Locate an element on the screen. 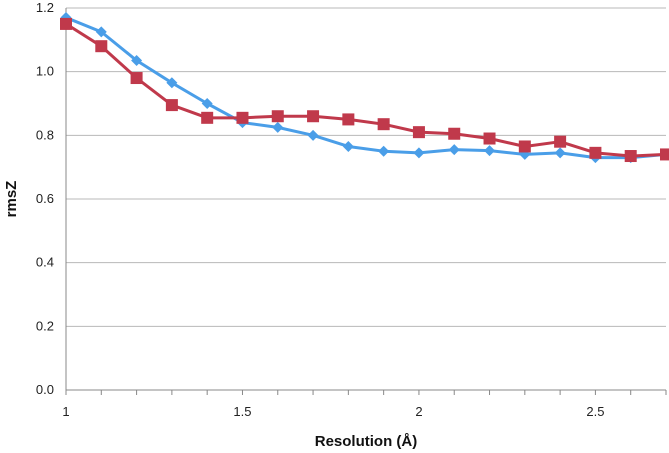  x-tick-label: 1 is located at coordinates (65, 411).